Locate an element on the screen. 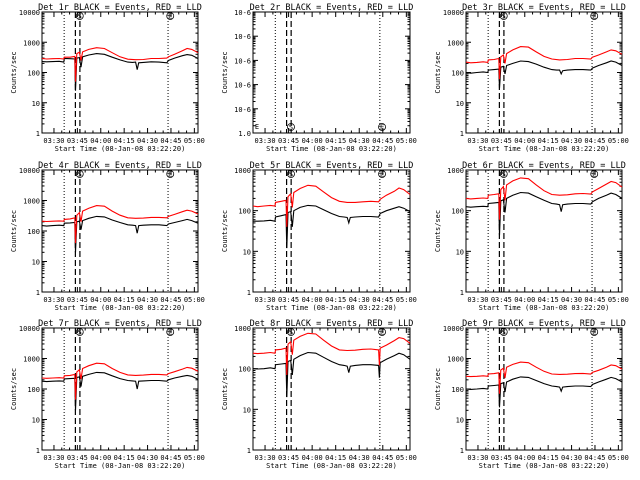 The width and height of the screenshot is (640, 480). panel-title: Det 8r BLACK = Events, RED = LLD is located at coordinates (332, 324).